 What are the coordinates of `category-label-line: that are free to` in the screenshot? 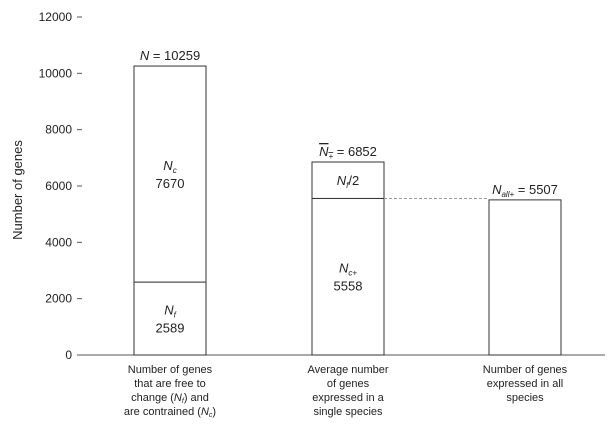 It's located at (170, 384).